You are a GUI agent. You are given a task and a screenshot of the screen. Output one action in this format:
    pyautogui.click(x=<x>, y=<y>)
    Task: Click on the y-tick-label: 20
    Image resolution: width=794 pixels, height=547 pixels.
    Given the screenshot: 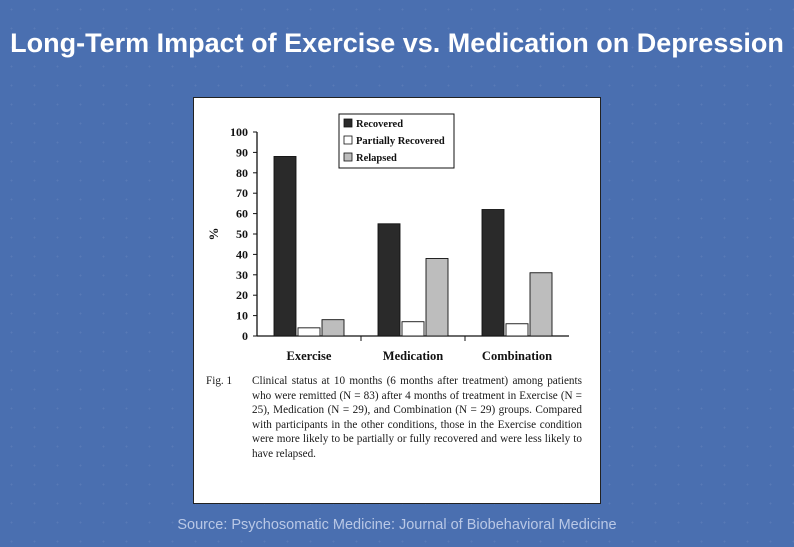 What is the action you would take?
    pyautogui.click(x=242, y=295)
    